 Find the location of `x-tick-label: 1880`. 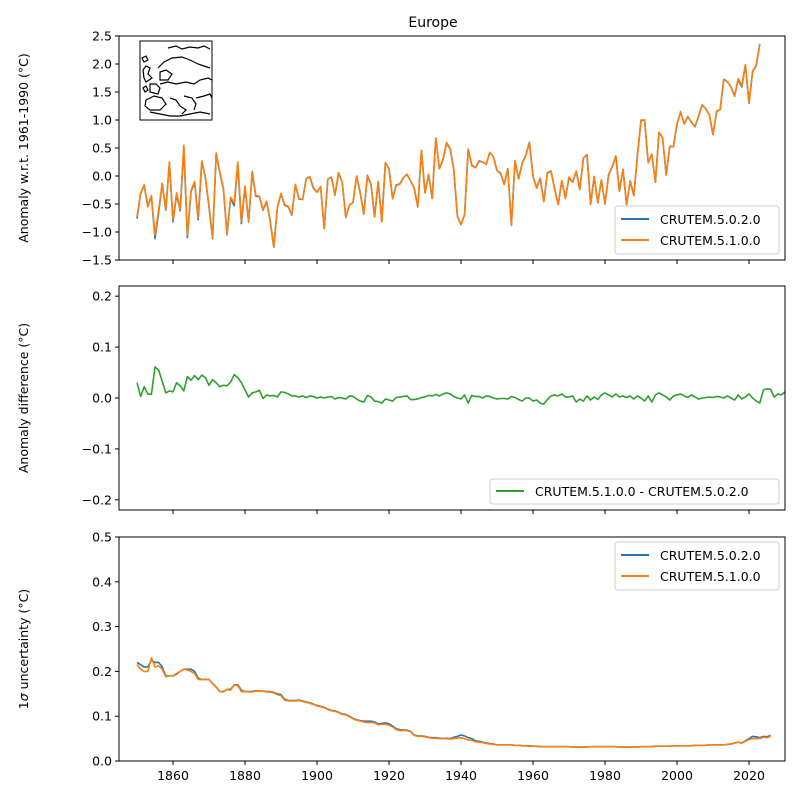

x-tick-label: 1880 is located at coordinates (245, 775).